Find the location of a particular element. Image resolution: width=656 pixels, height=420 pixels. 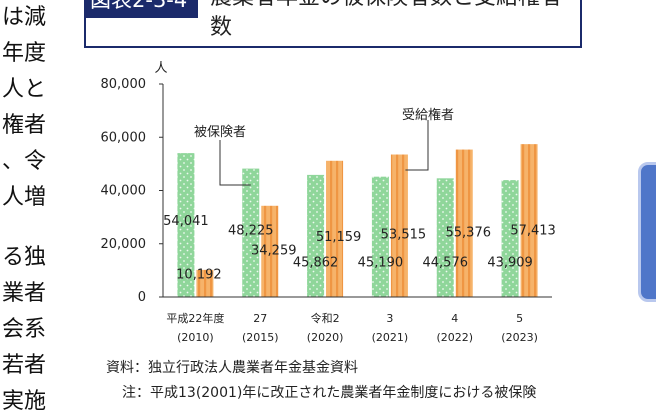

left-column-text: は減年度人と権者、令人増る独業者会系若者実施 is located at coordinates (28, 210).